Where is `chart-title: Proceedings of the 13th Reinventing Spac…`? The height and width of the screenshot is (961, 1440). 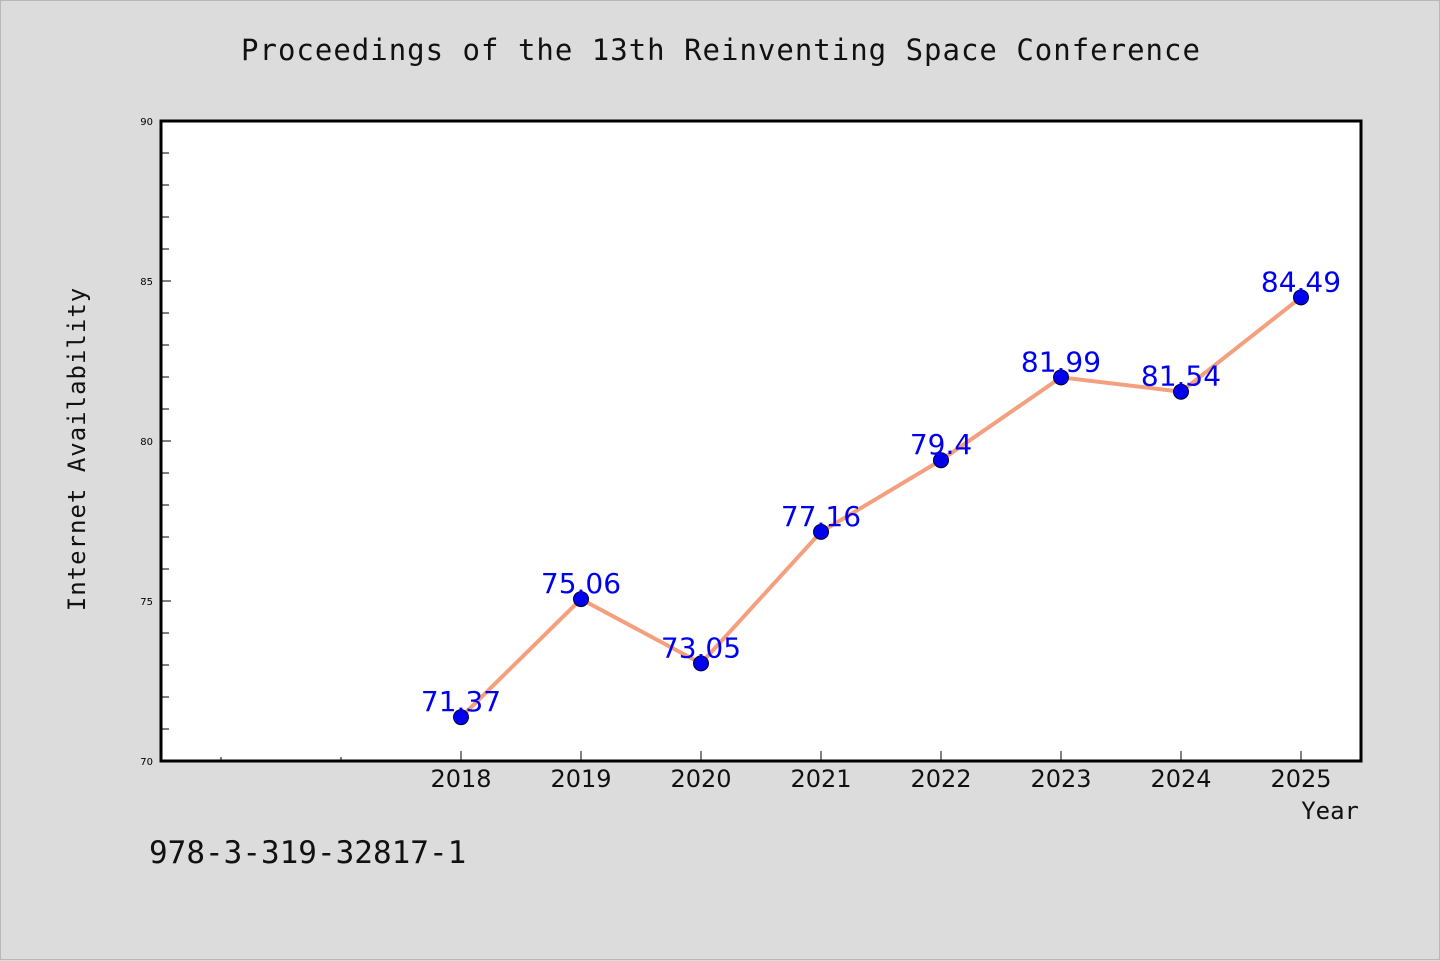 chart-title: Proceedings of the 13th Reinventing Spac… is located at coordinates (721, 50).